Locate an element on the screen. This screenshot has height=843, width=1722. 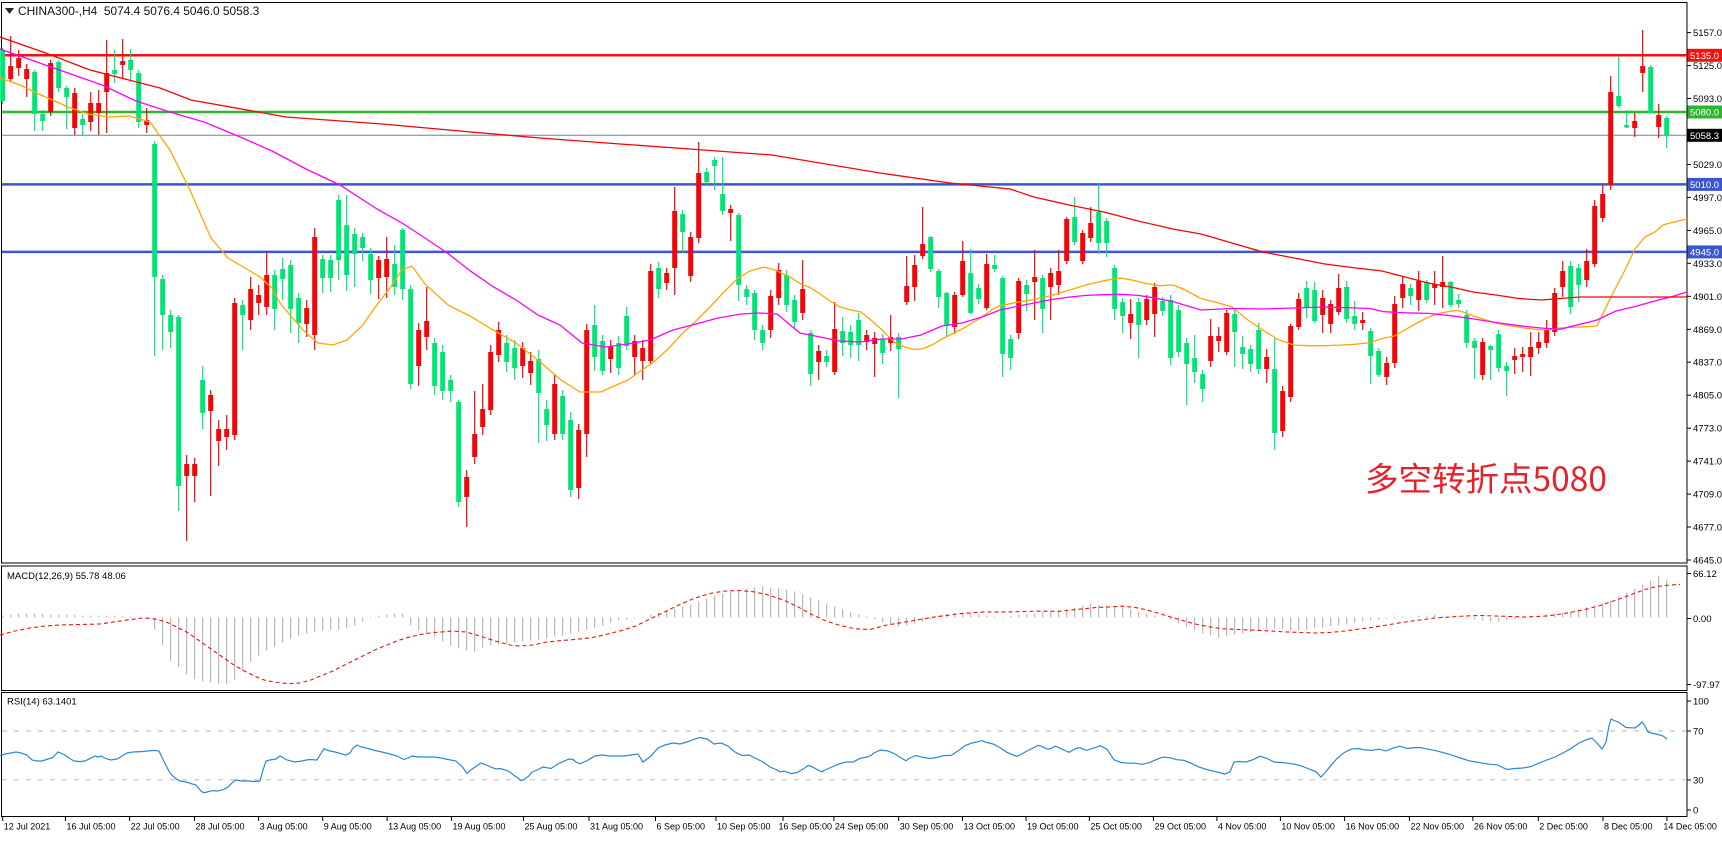
svg-text: 31 Aug 05:00 is located at coordinates (616, 827).